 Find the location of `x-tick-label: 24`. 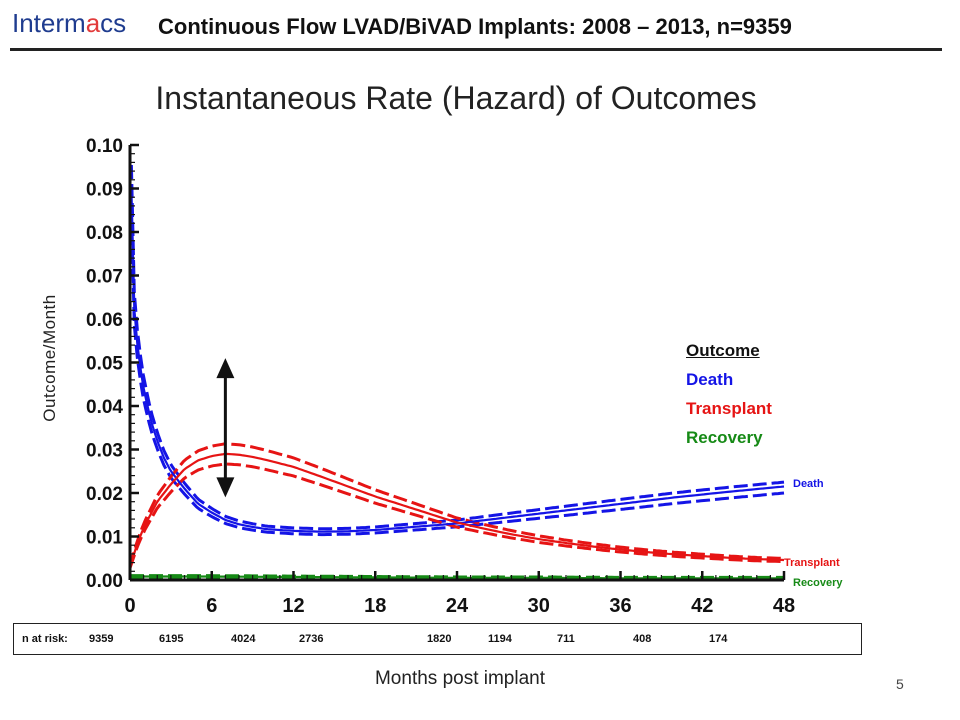

x-tick-label: 24 is located at coordinates (457, 606).